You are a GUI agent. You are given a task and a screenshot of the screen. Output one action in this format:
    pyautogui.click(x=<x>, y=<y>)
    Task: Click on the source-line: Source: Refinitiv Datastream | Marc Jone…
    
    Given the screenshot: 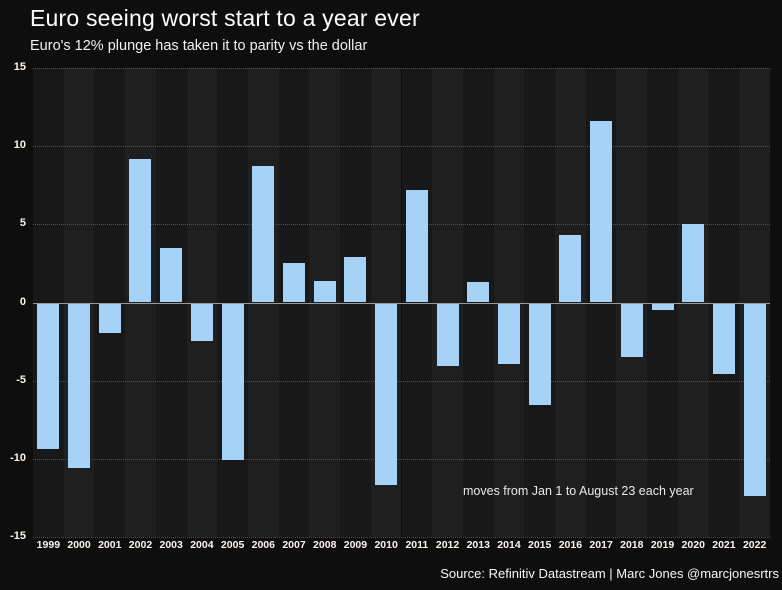 What is the action you would take?
    pyautogui.click(x=609, y=573)
    